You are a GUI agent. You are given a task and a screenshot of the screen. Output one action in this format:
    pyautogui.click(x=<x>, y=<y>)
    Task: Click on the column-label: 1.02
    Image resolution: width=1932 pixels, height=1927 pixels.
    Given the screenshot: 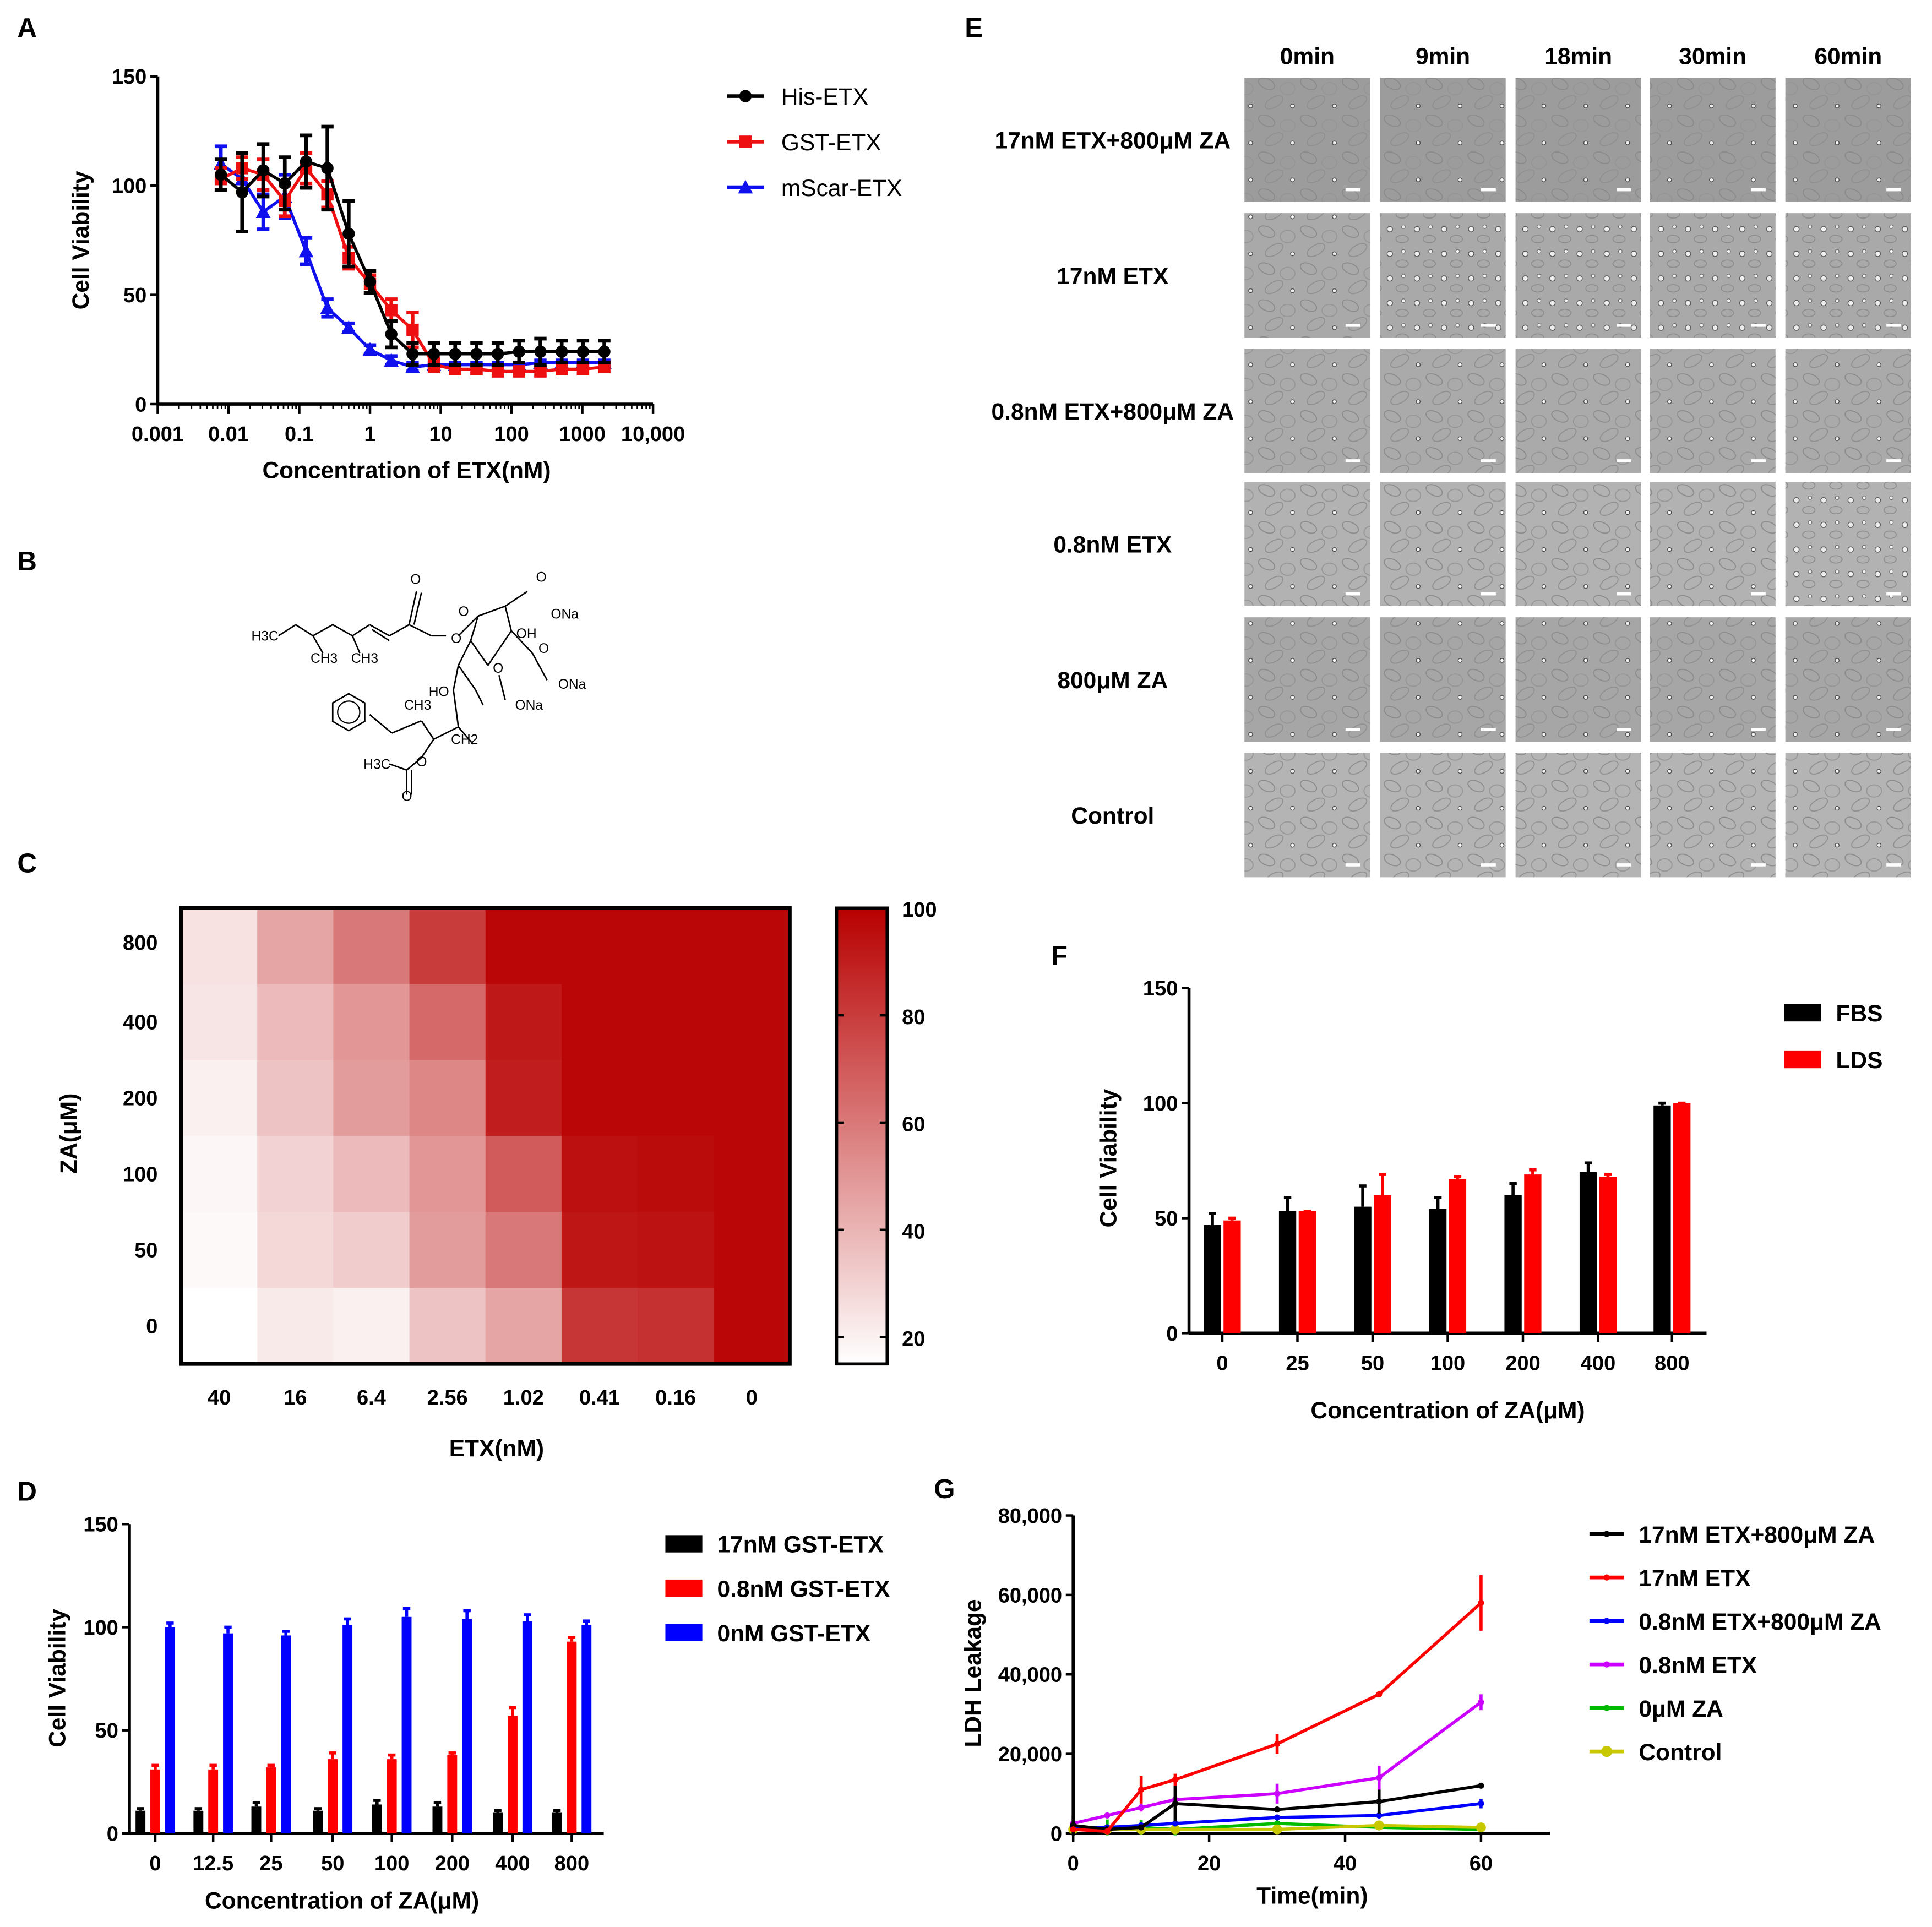 What is the action you would take?
    pyautogui.click(x=523, y=1397)
    